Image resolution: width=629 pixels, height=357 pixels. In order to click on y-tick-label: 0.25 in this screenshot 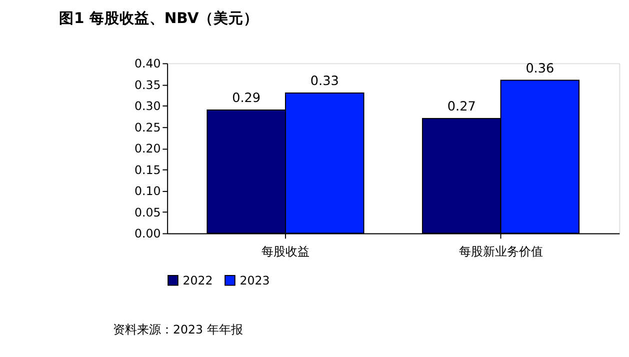, I will do `click(147, 127)`.